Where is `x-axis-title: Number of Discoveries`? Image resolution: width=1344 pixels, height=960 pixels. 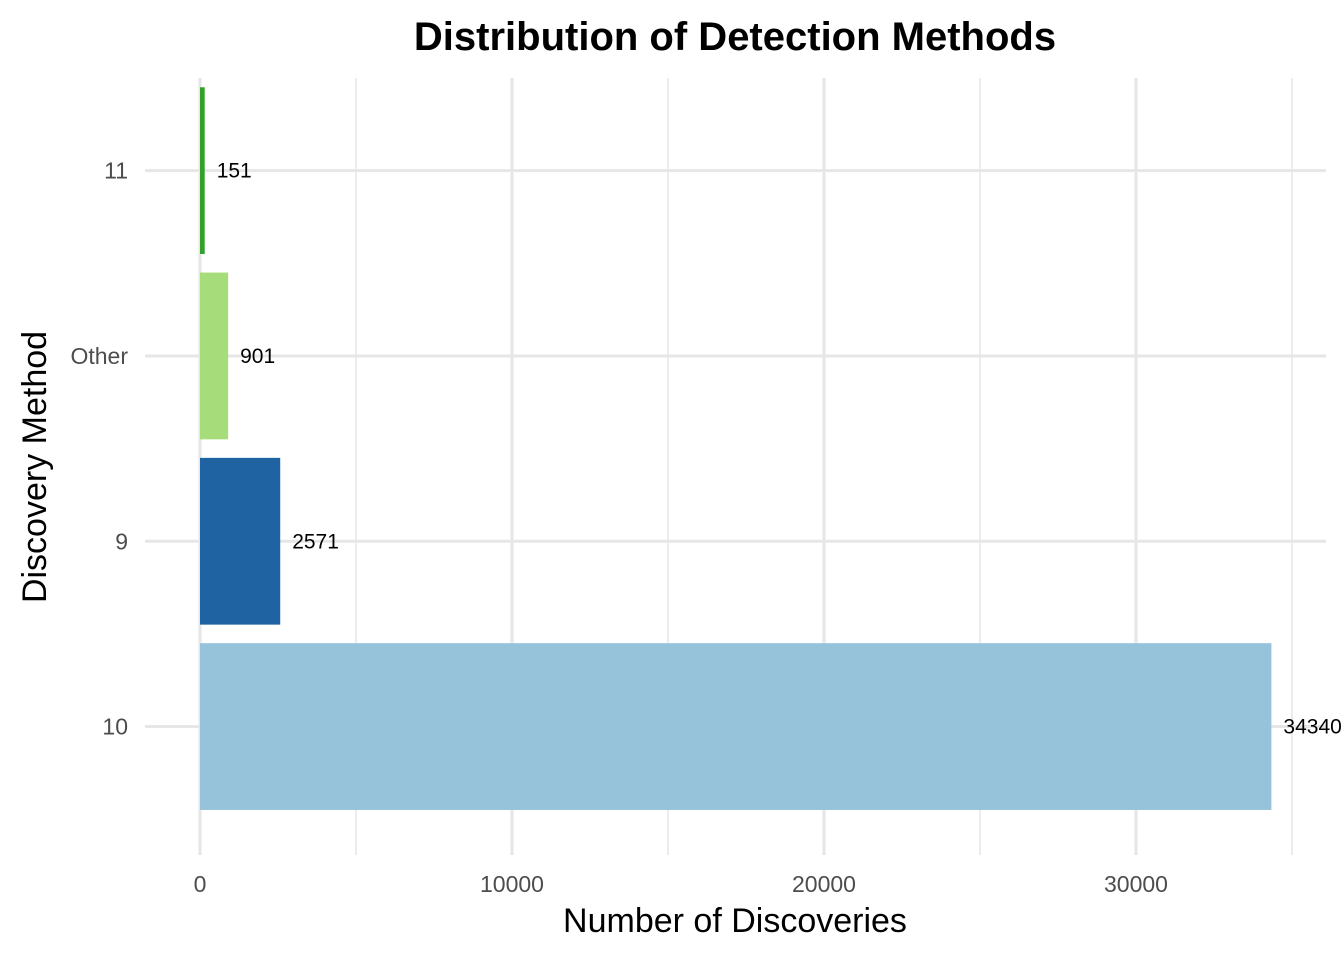
x-axis-title: Number of Discoveries is located at coordinates (735, 921).